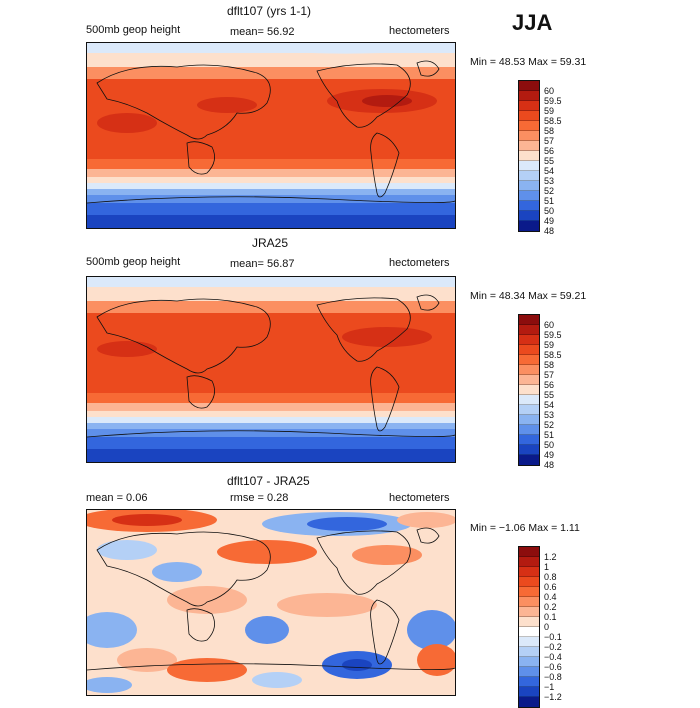  I want to click on panel2-colorbar-swatches, so click(529, 390).